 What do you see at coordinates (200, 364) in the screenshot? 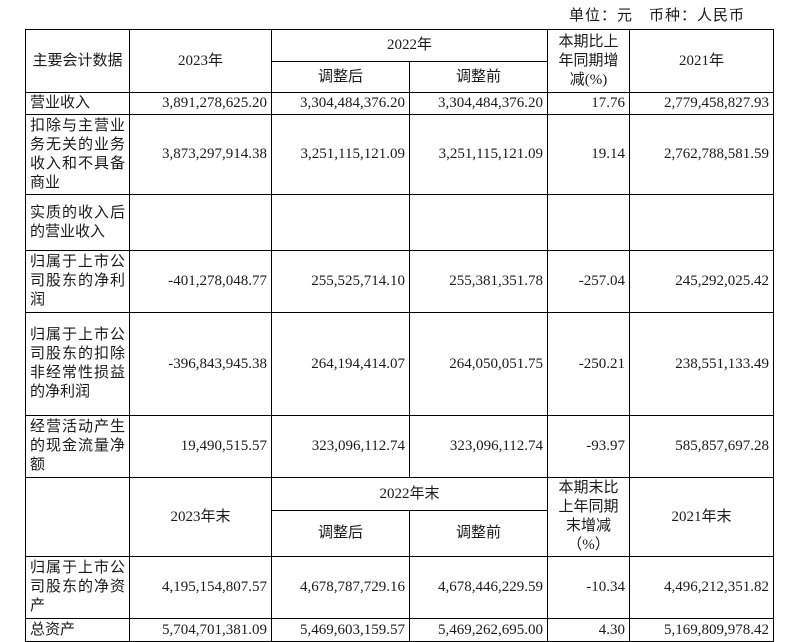
I see `cell-2023: -396,843,945.38` at bounding box center [200, 364].